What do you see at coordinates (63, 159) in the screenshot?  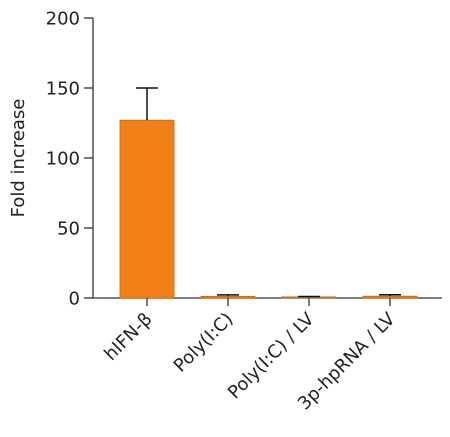 I see `y-tick-label: 100` at bounding box center [63, 159].